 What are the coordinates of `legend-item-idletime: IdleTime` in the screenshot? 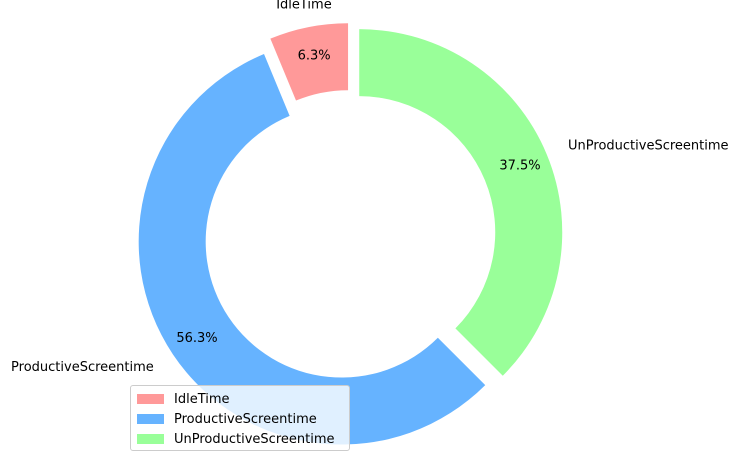 It's located at (240, 399).